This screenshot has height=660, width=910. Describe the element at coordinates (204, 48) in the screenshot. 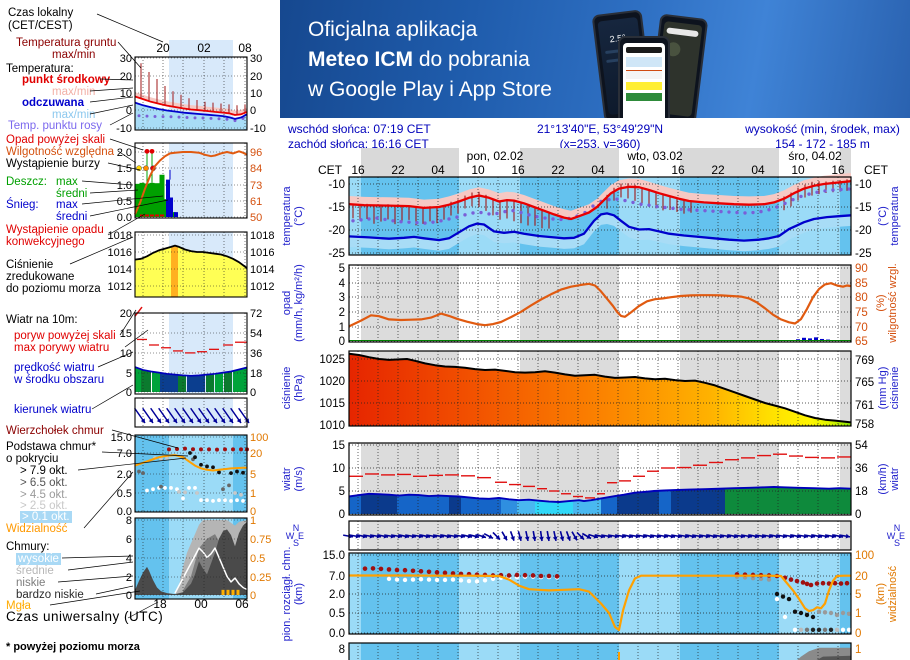

I see `svg-text: 02` at that location.